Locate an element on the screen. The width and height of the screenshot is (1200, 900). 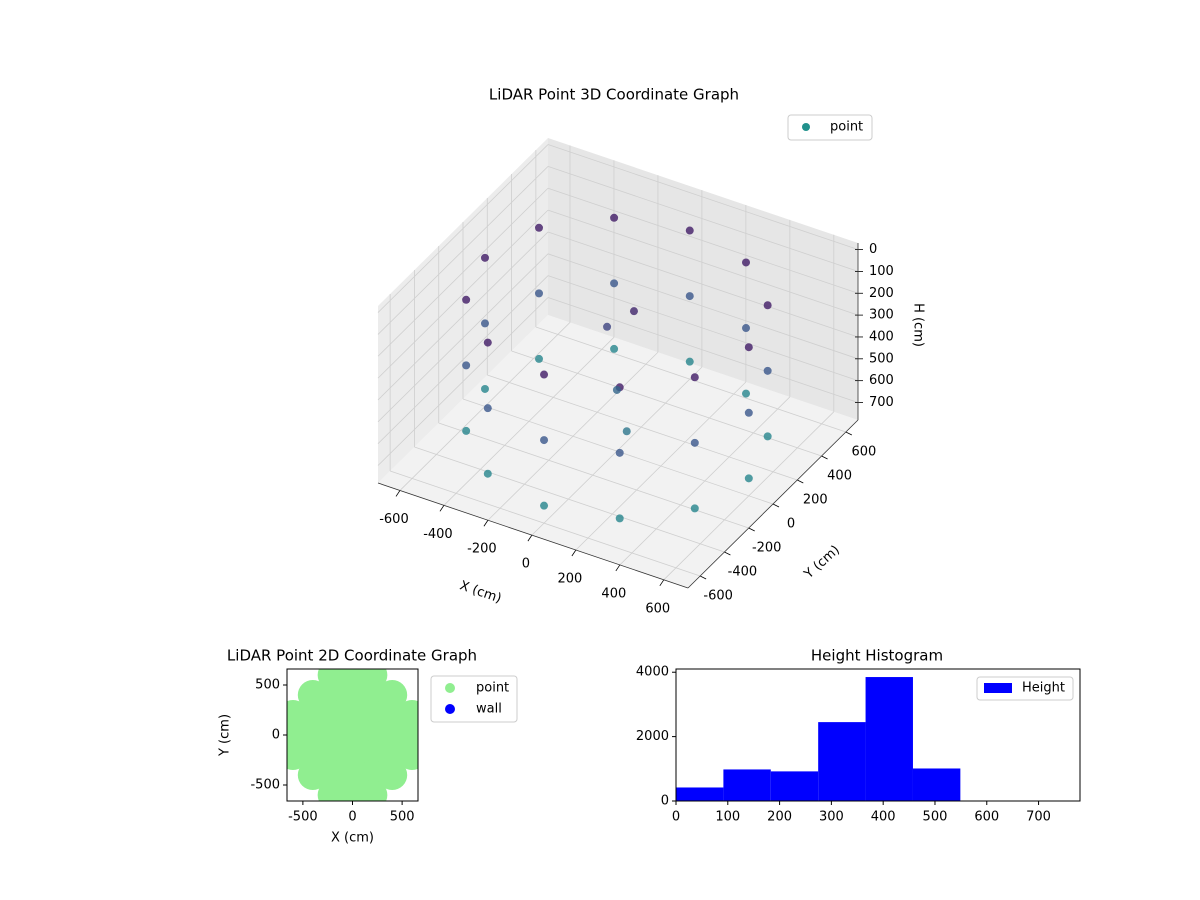
y-axis-line is located at coordinates (773, 504).